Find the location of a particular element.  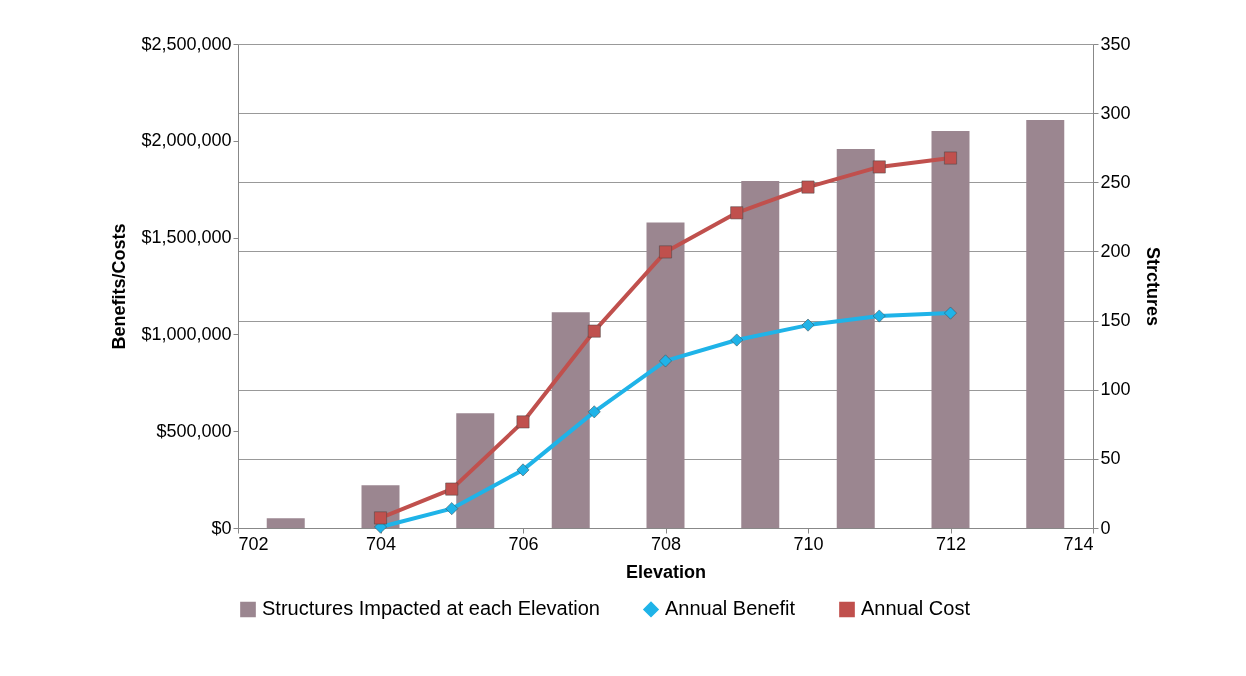

y2-axis-title: Strctures is located at coordinates (1152, 286).